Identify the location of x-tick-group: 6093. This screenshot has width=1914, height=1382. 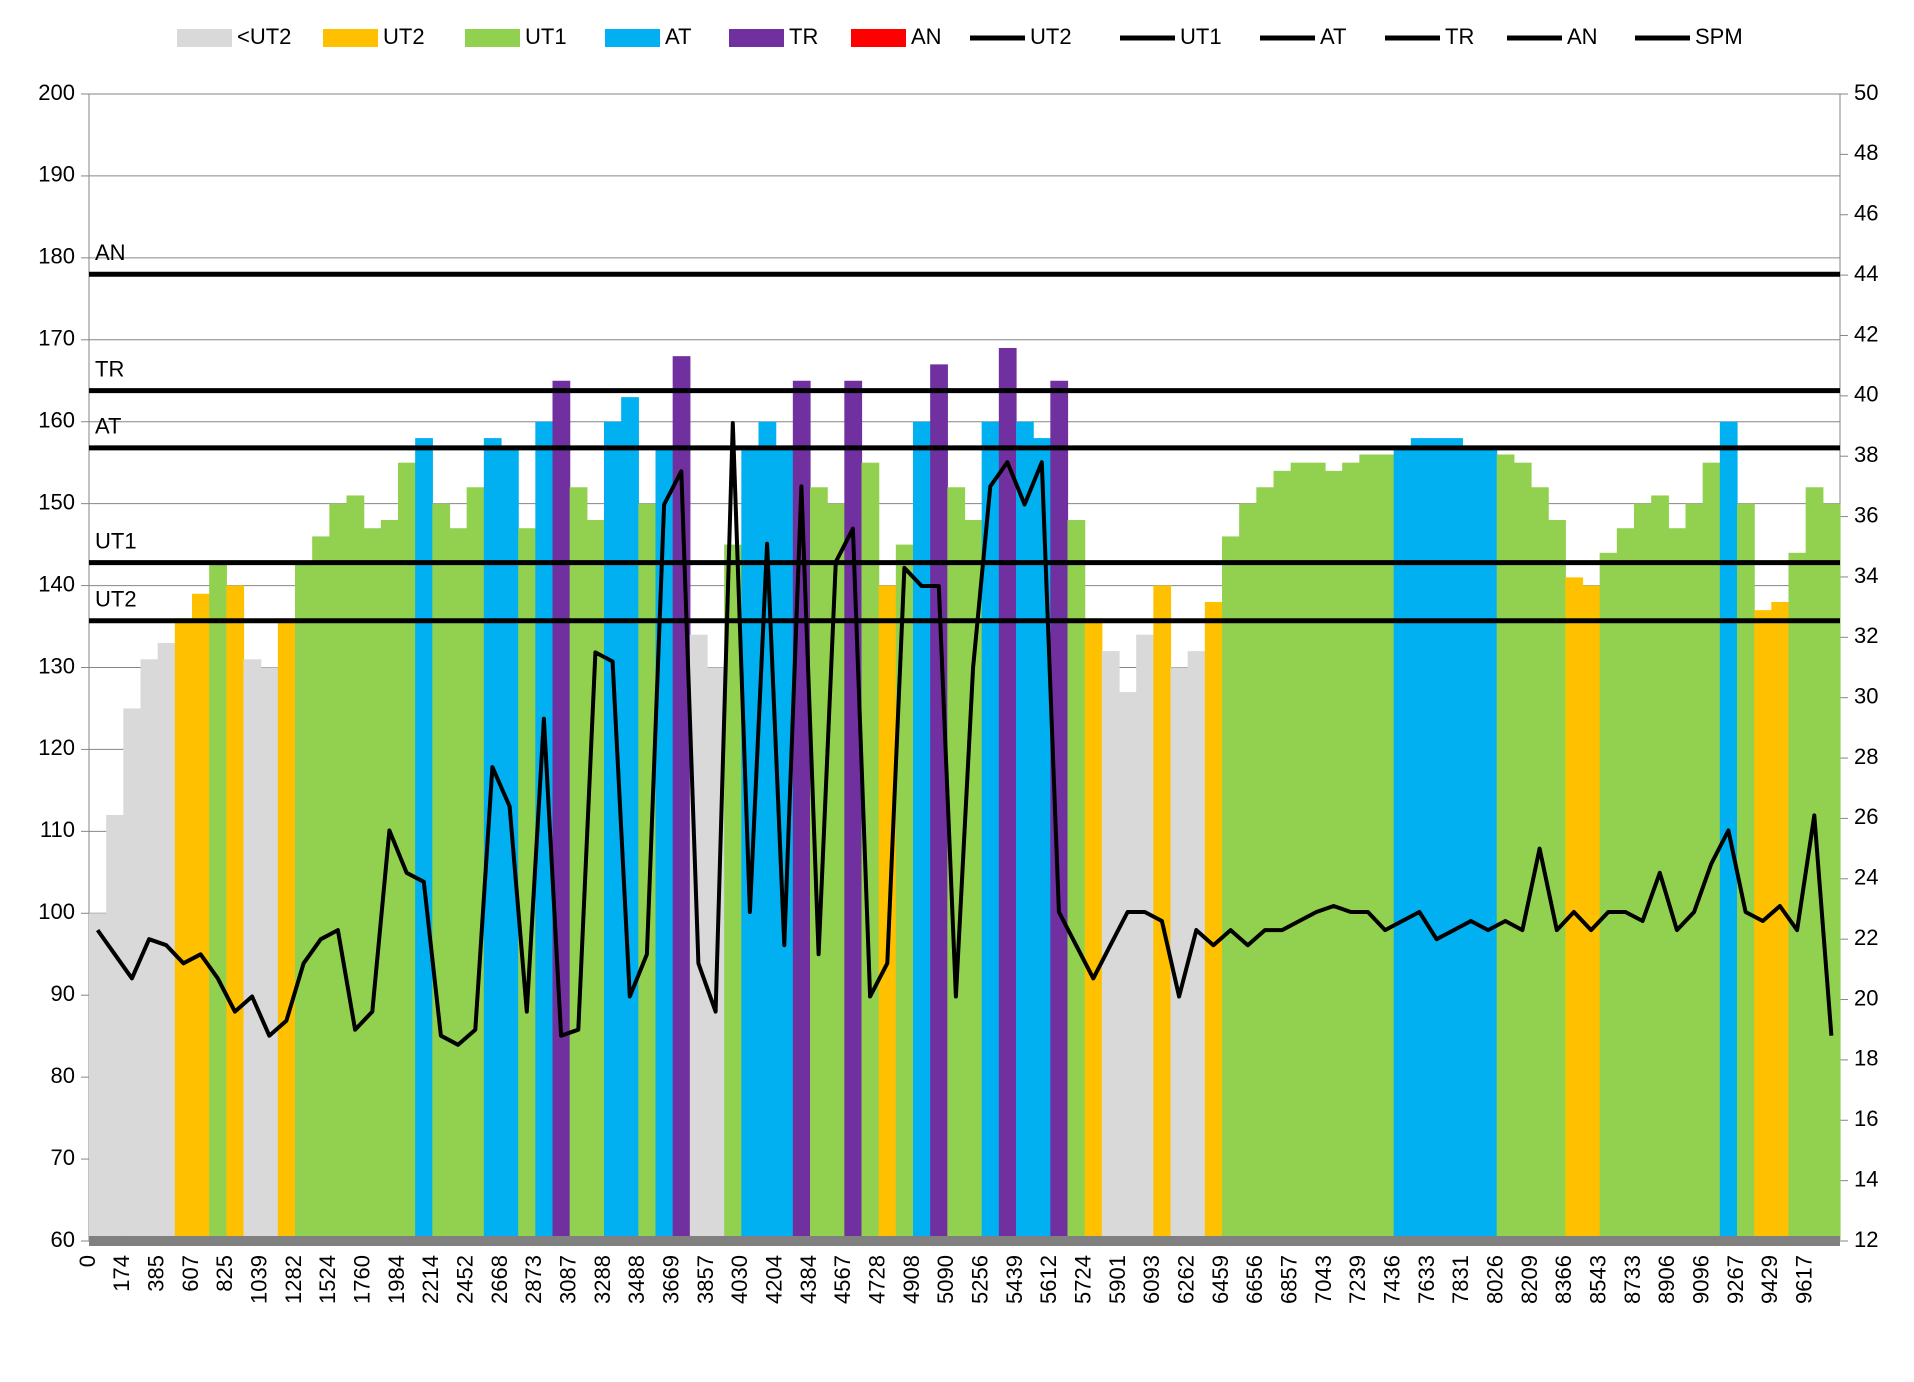
(1151, 1279).